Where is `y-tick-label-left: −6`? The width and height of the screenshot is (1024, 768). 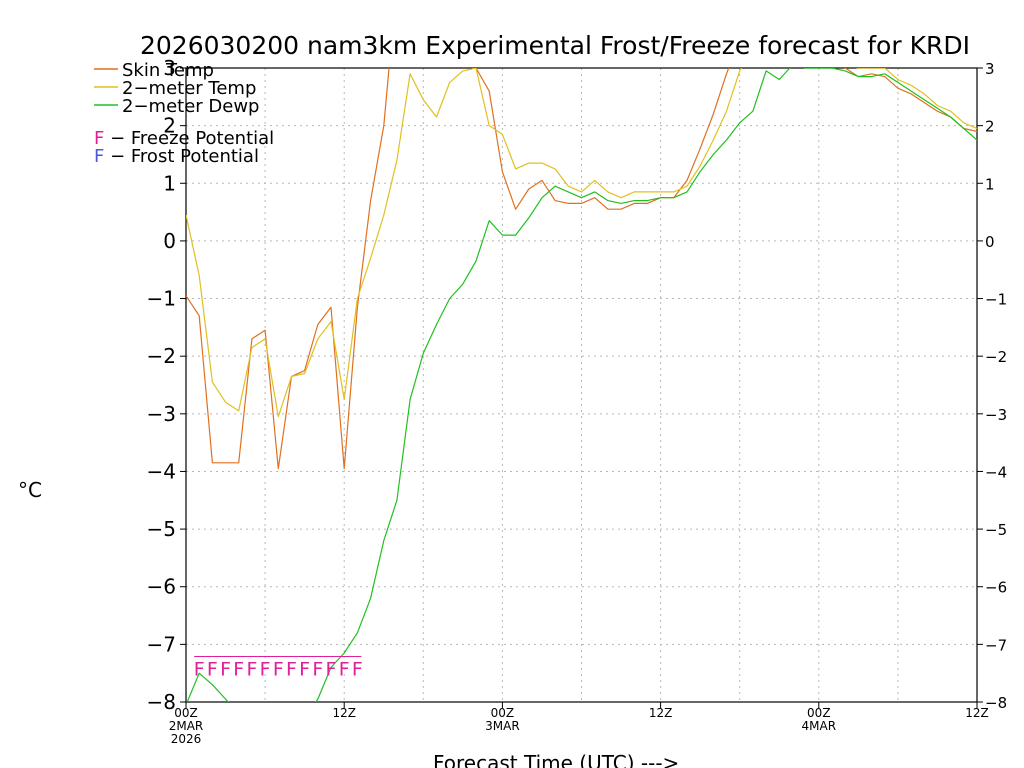
y-tick-label-left: −6 is located at coordinates (161, 587).